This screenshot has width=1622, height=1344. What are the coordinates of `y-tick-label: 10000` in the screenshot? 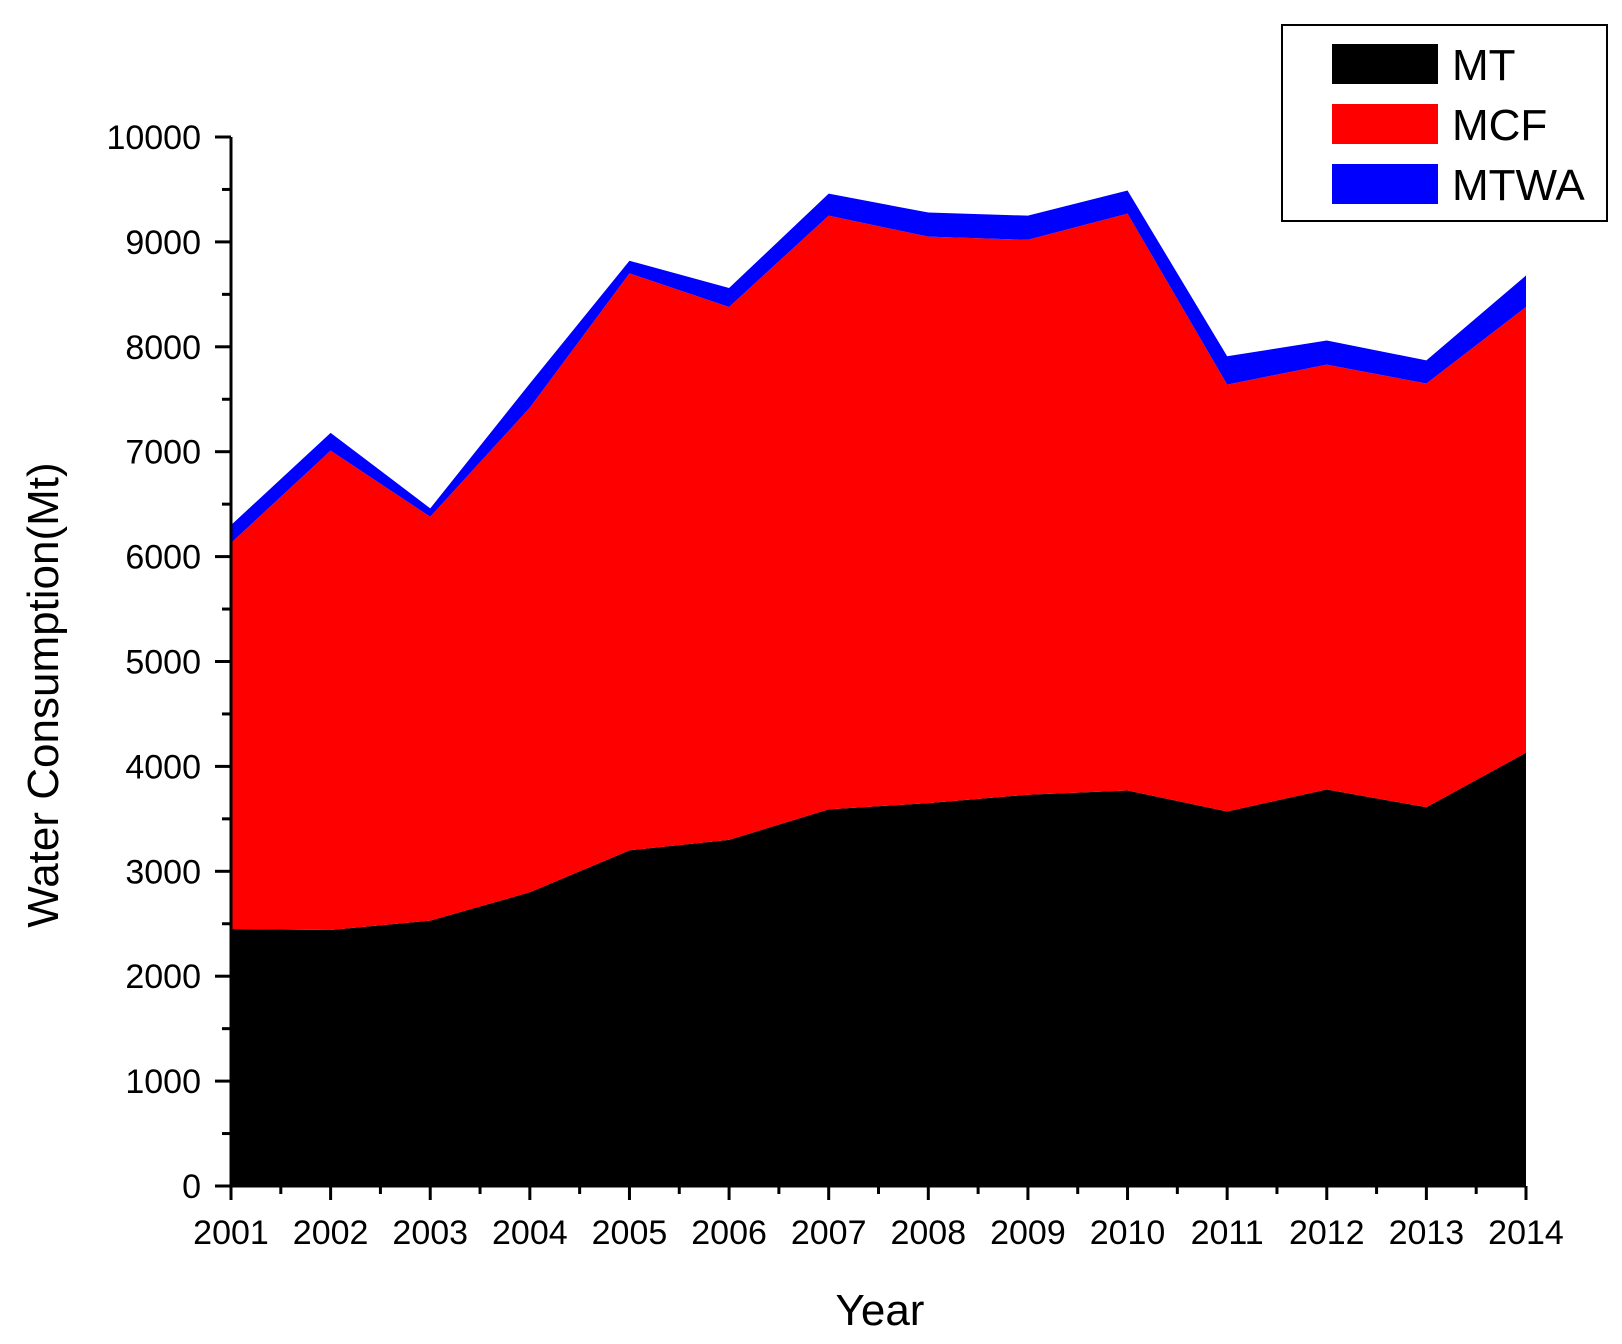 It's located at (153, 138).